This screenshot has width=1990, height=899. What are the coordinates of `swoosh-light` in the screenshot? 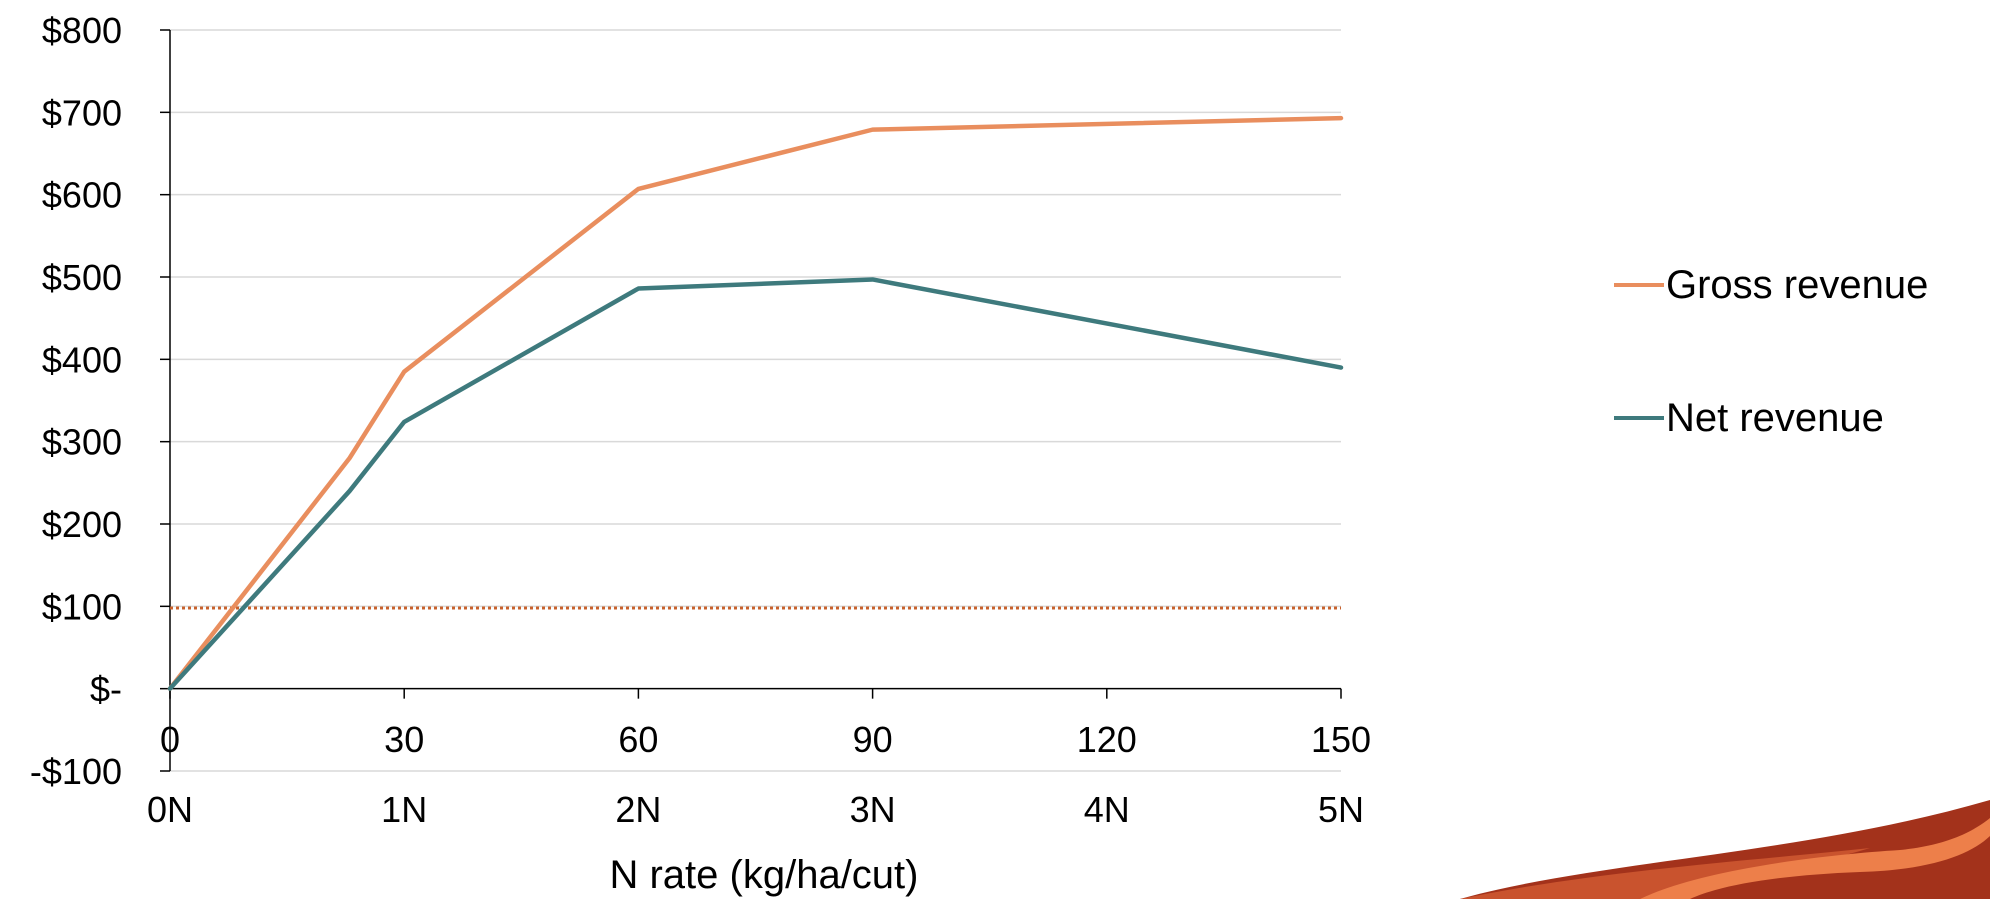 It's located at (1815, 858).